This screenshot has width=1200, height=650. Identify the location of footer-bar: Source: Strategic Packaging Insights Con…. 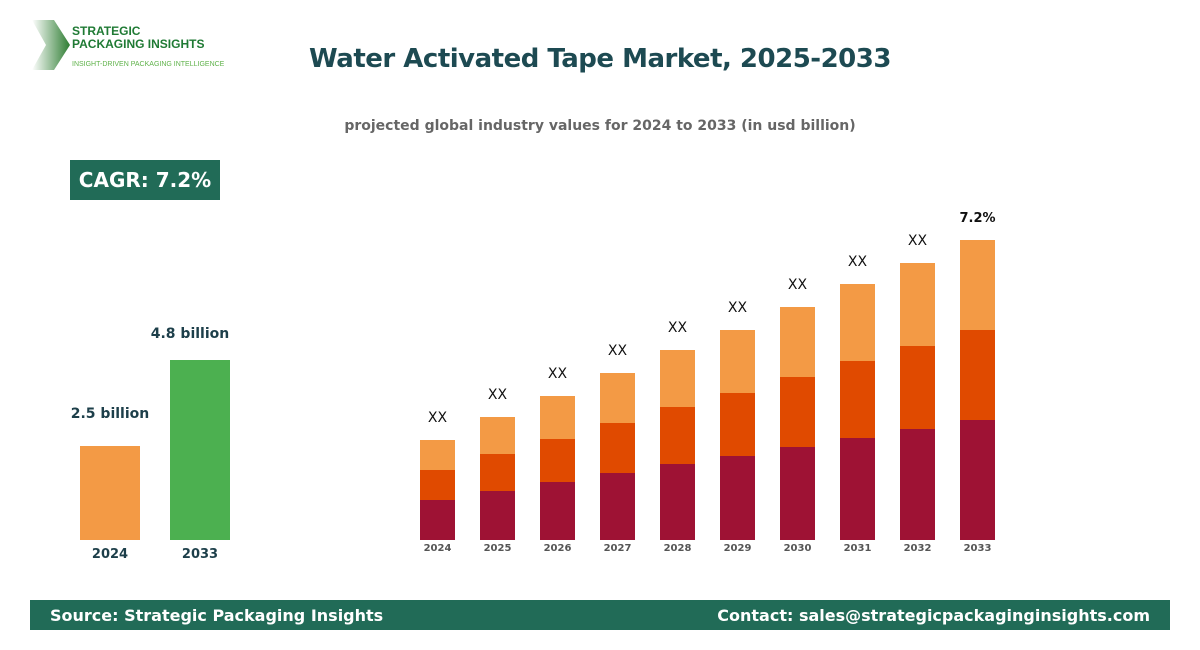
(600, 615).